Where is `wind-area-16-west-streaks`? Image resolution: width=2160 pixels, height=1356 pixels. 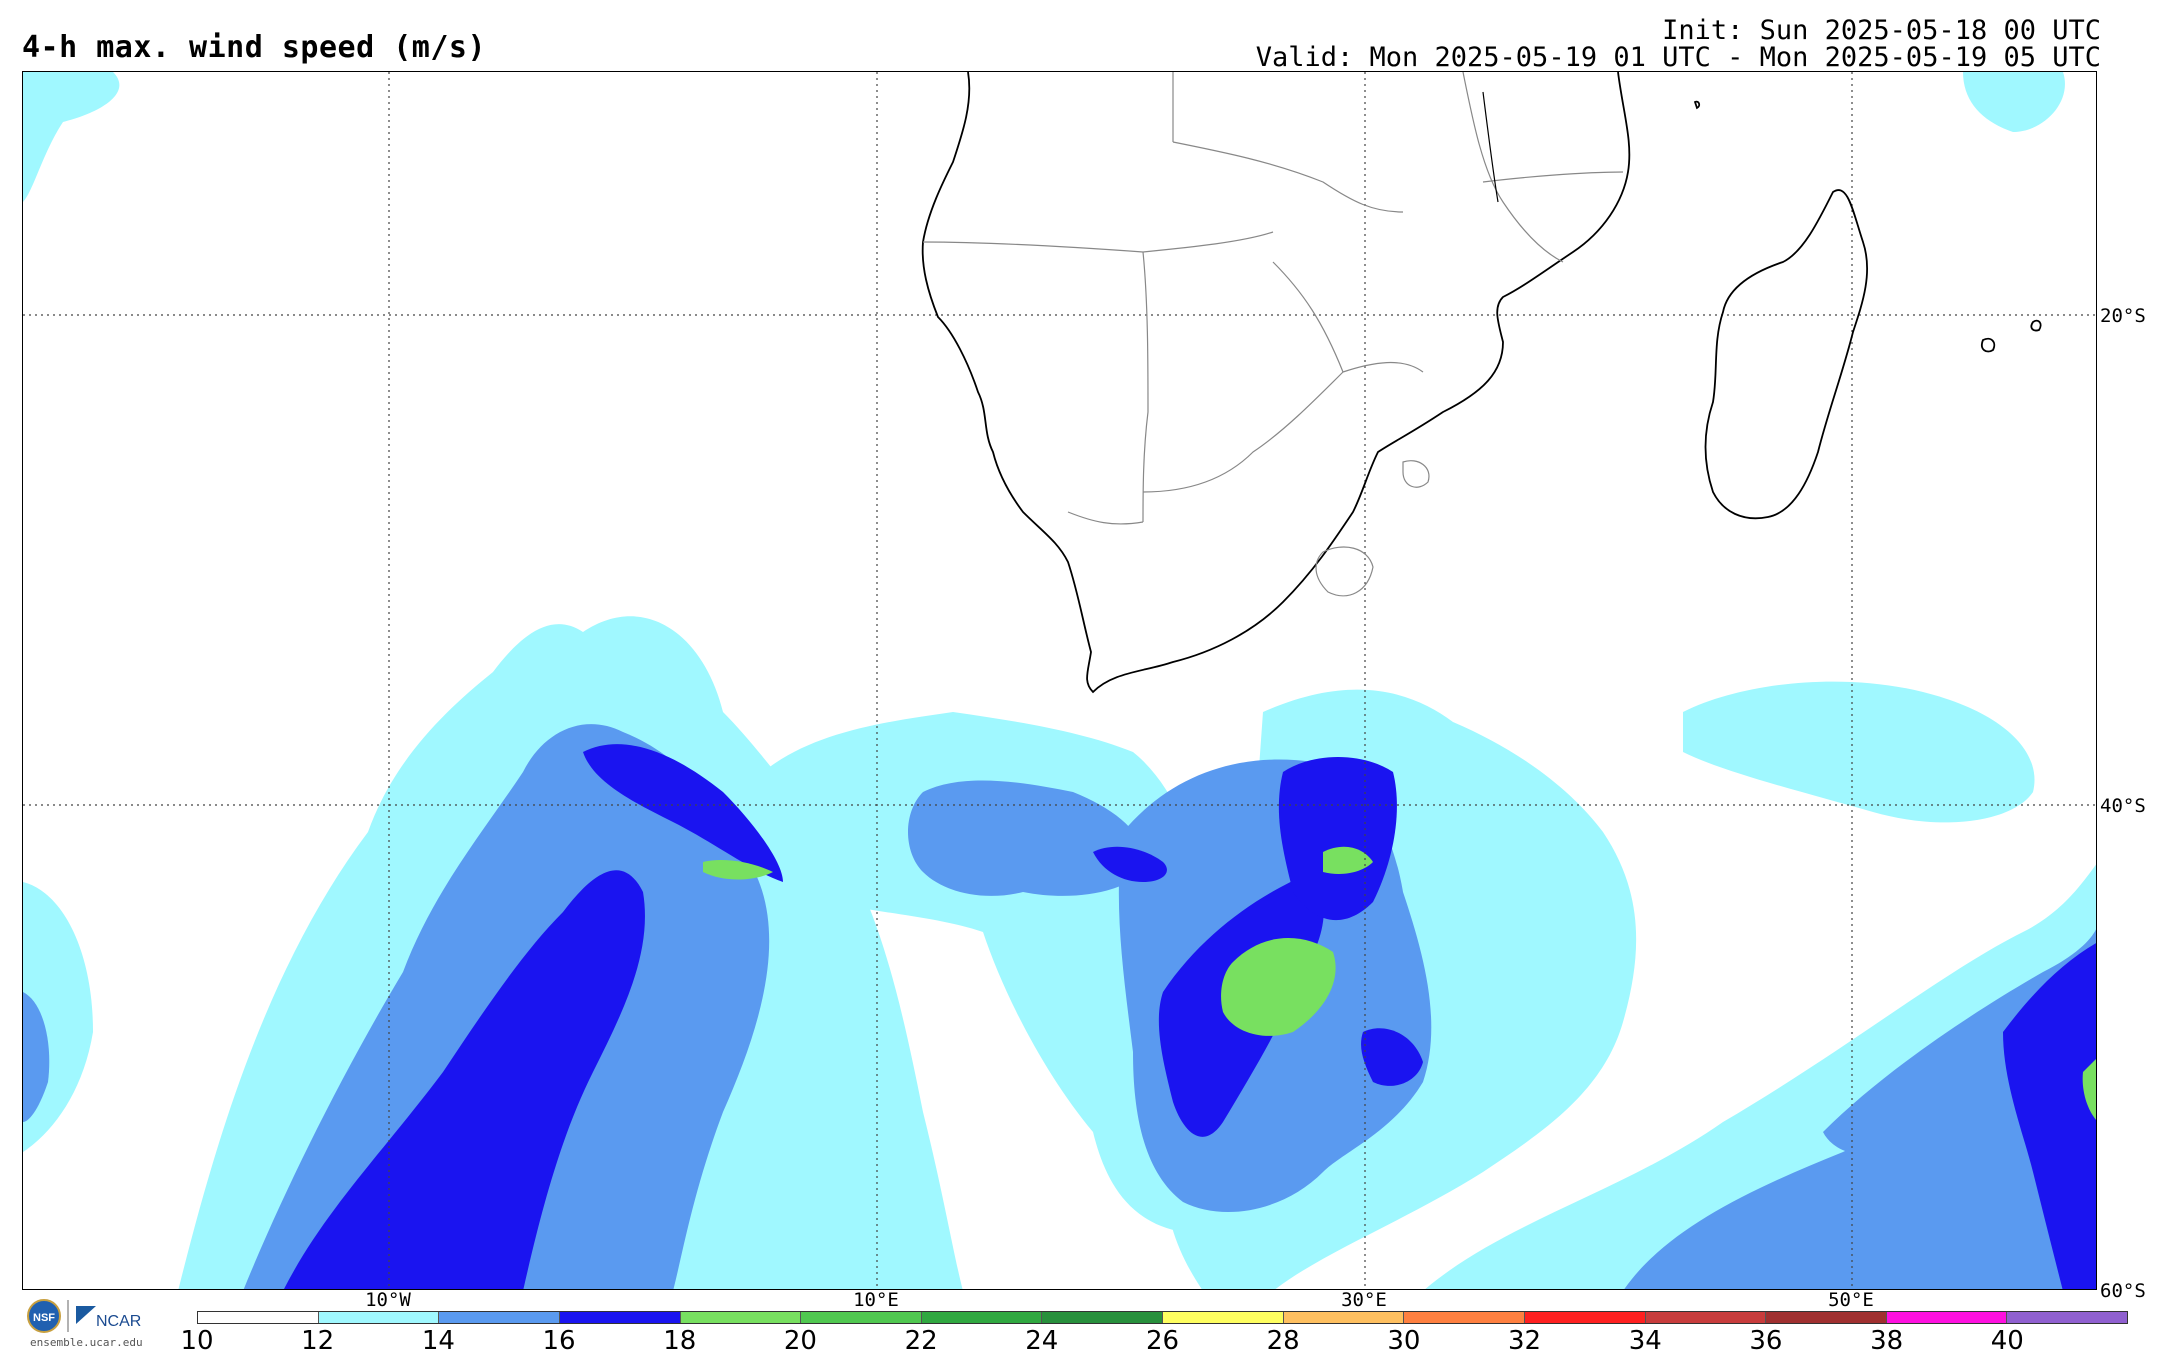 wind-area-16-west-streaks is located at coordinates (683, 813).